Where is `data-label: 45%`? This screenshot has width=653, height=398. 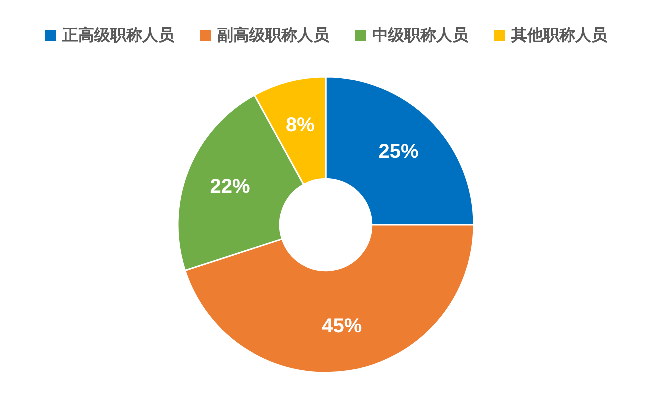
data-label: 45% is located at coordinates (342, 327).